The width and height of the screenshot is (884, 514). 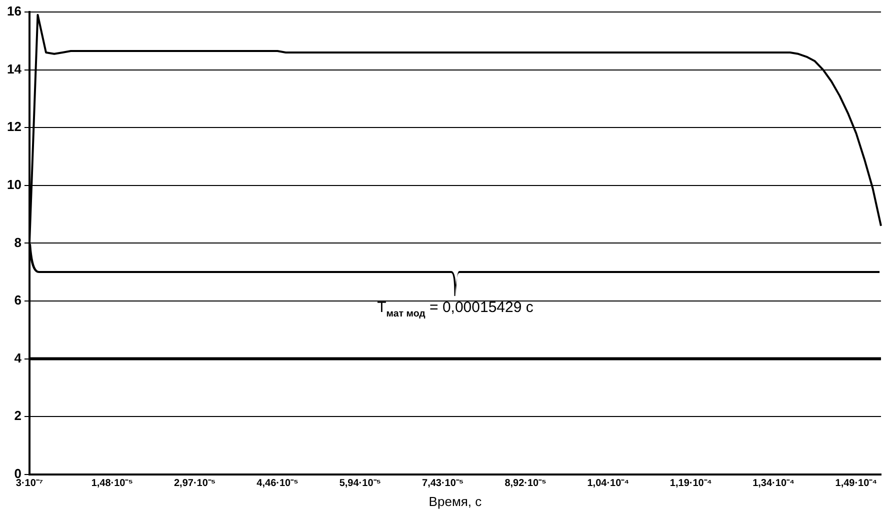 What do you see at coordinates (14, 68) in the screenshot?
I see `y-tick-label: 14` at bounding box center [14, 68].